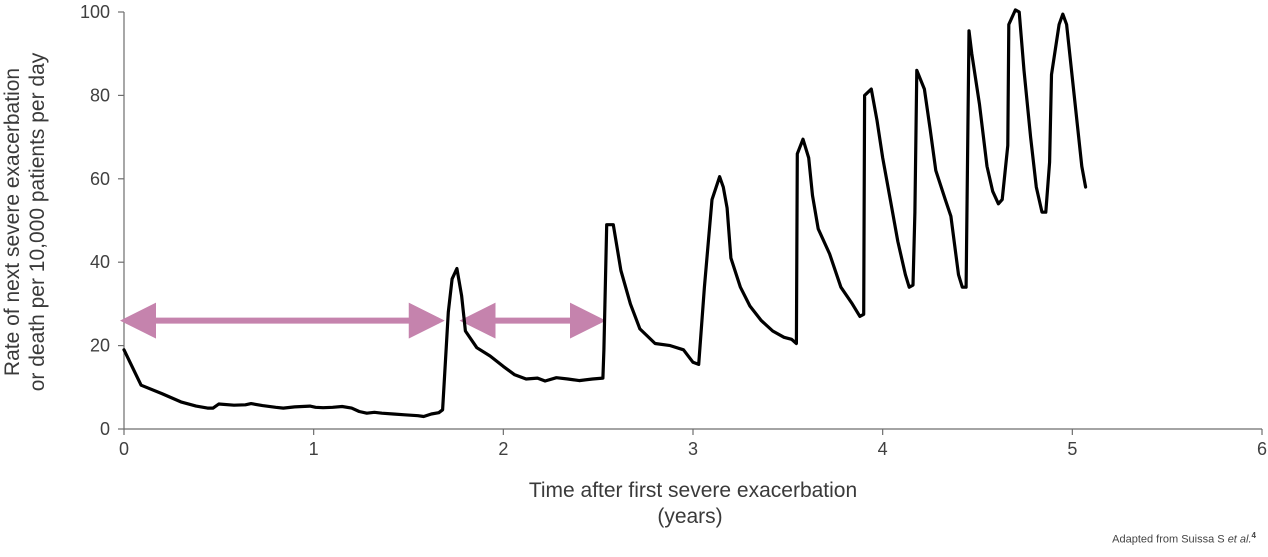  I want to click on x-tick-label: 0, so click(124, 449).